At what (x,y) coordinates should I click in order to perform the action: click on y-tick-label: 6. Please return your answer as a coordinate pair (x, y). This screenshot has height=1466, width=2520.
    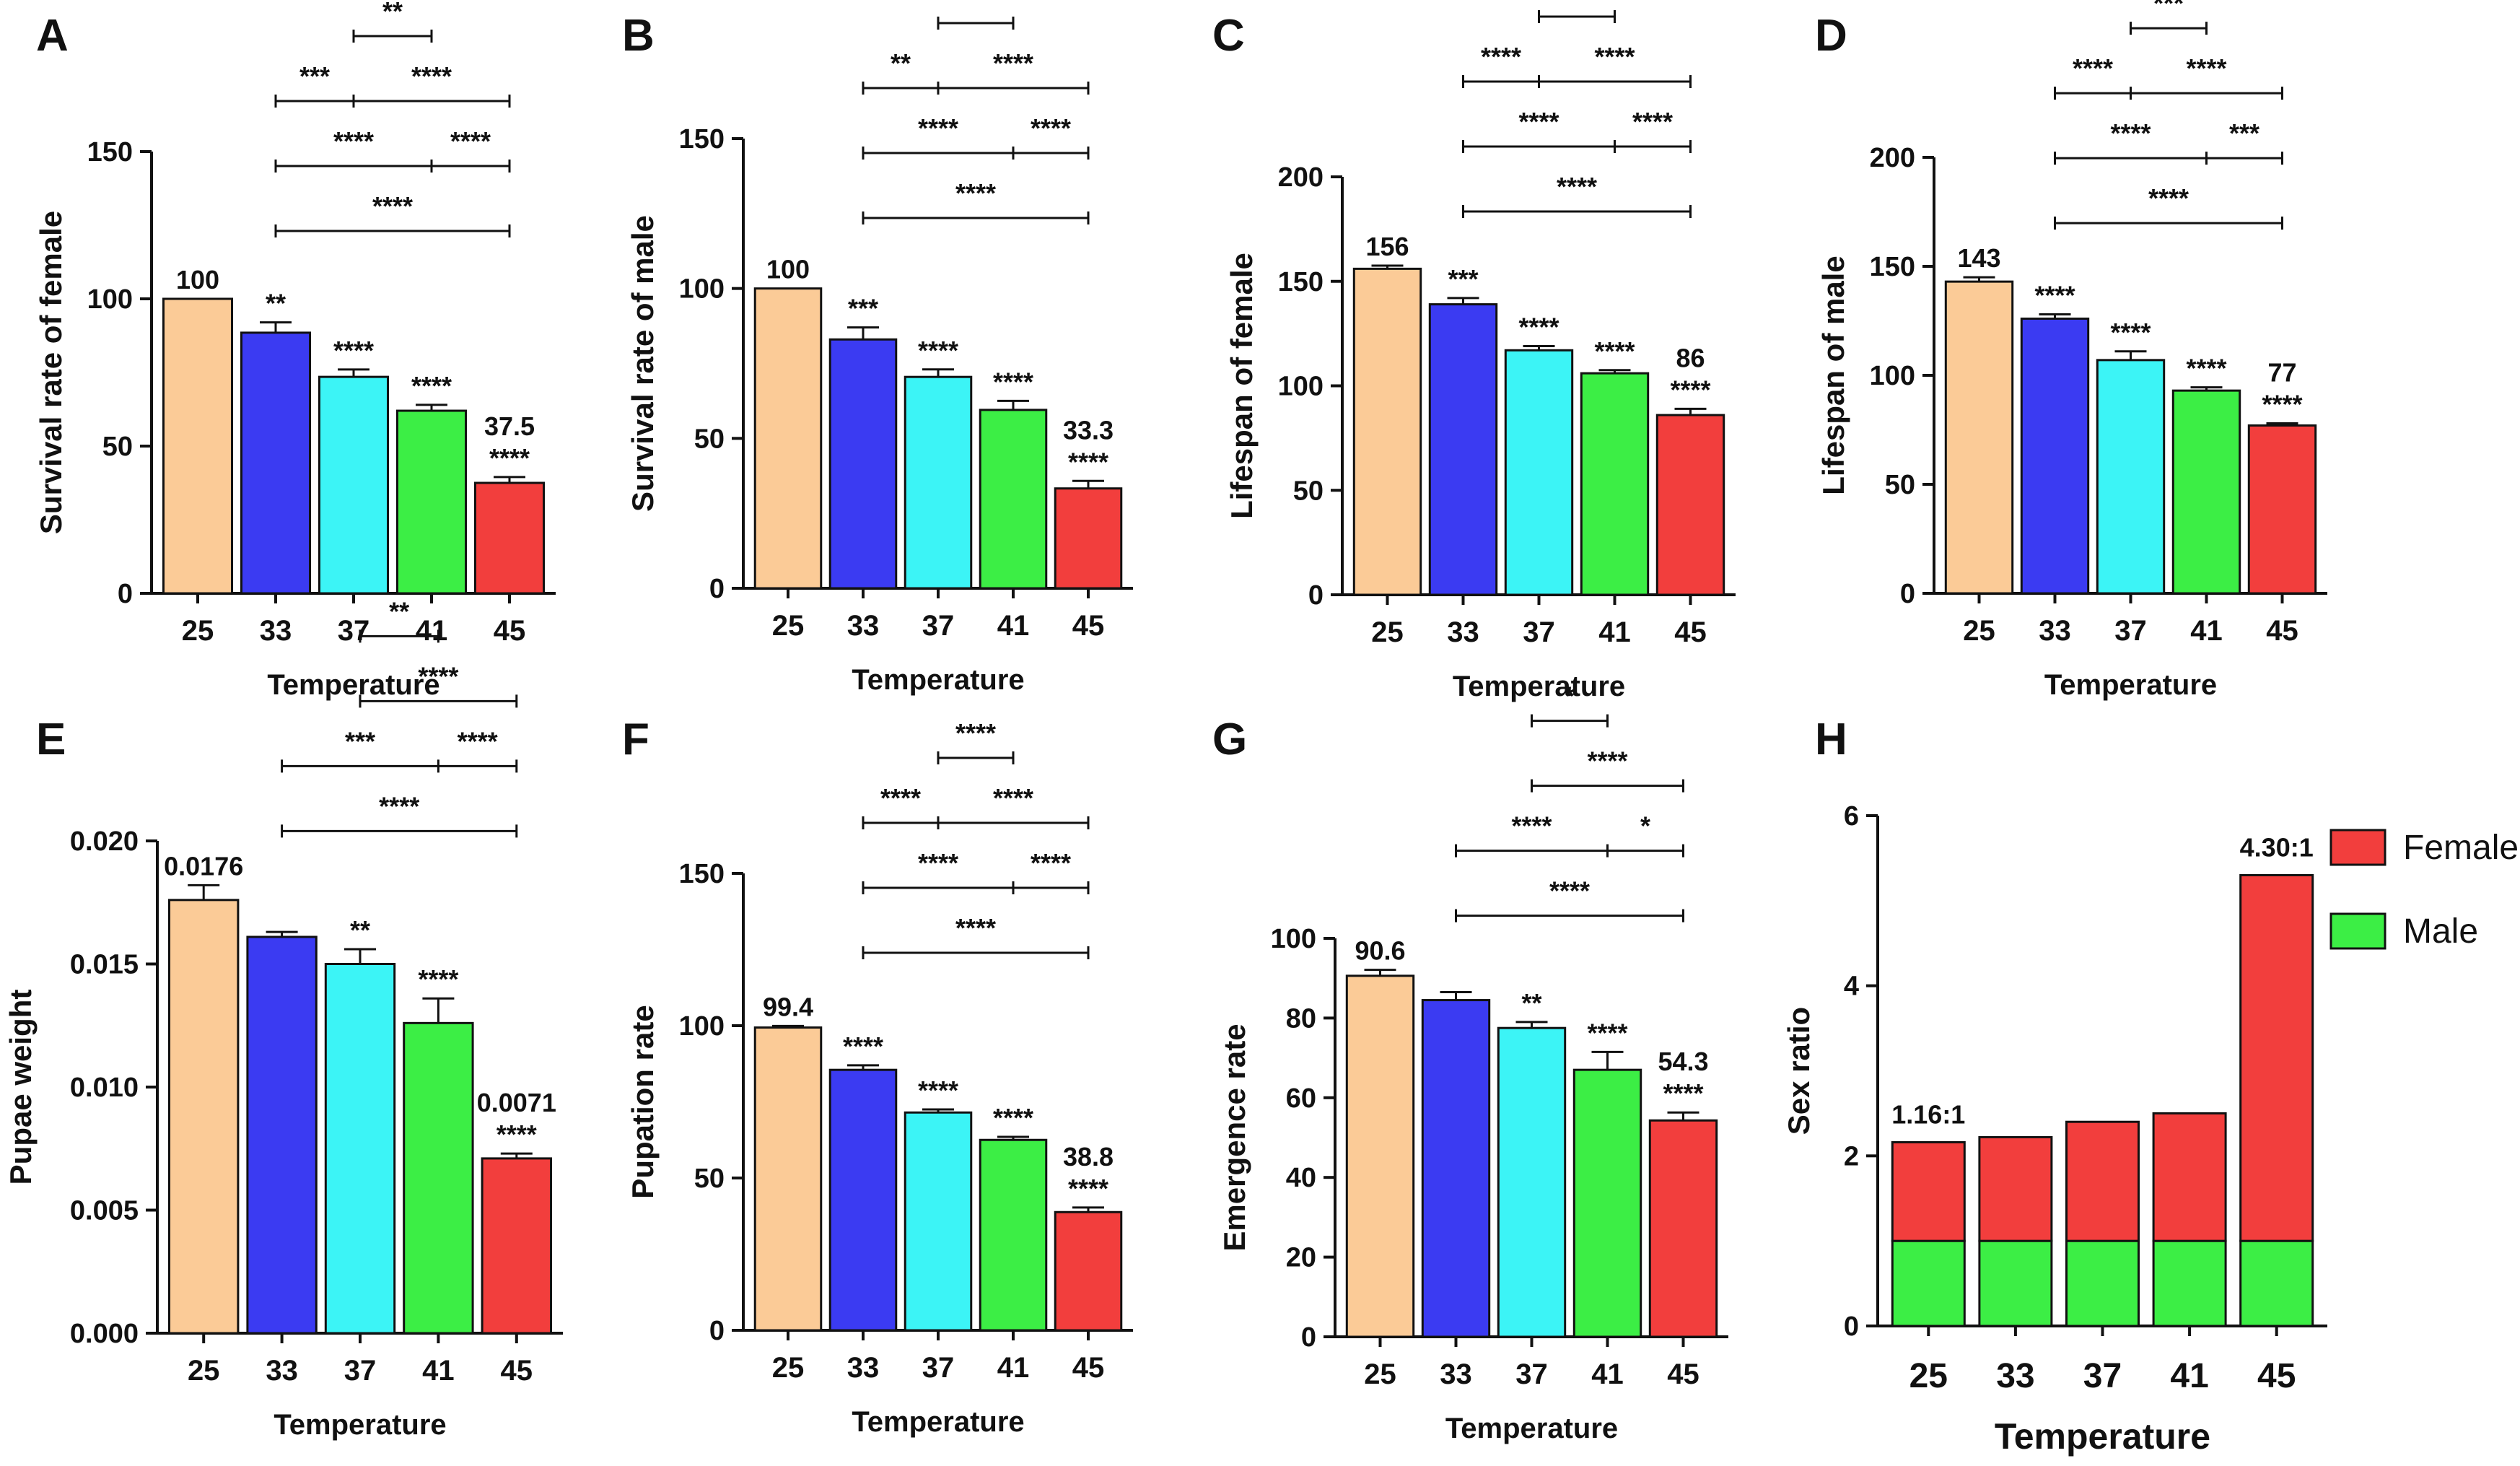
    Looking at the image, I should click on (1851, 817).